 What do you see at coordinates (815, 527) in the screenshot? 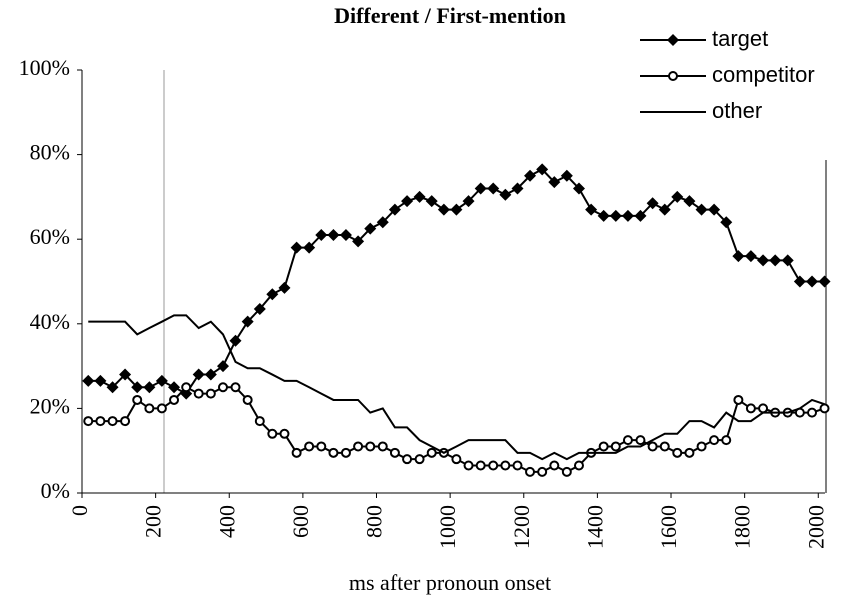
I see `x-tick-label: 2000` at bounding box center [815, 527].